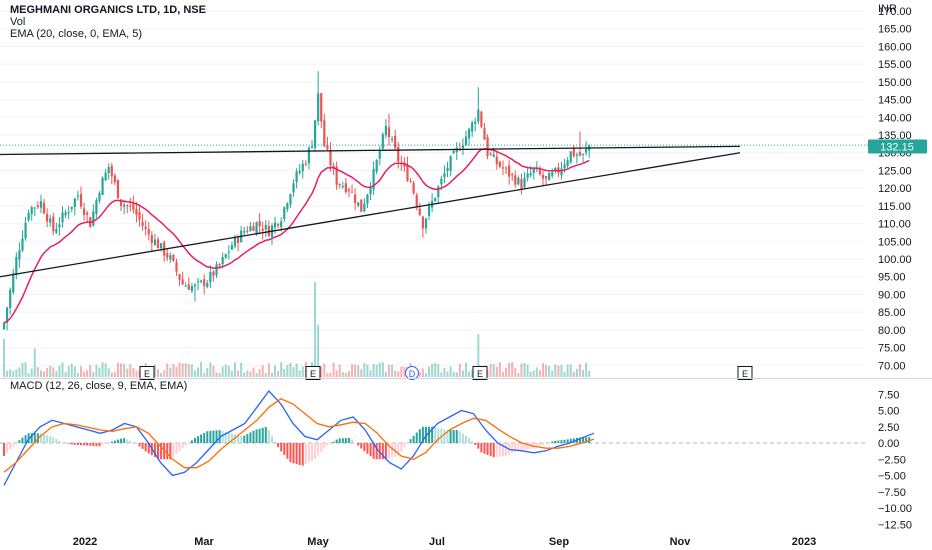  Describe the element at coordinates (370, 150) in the screenshot. I see `resistance-trendline` at that location.